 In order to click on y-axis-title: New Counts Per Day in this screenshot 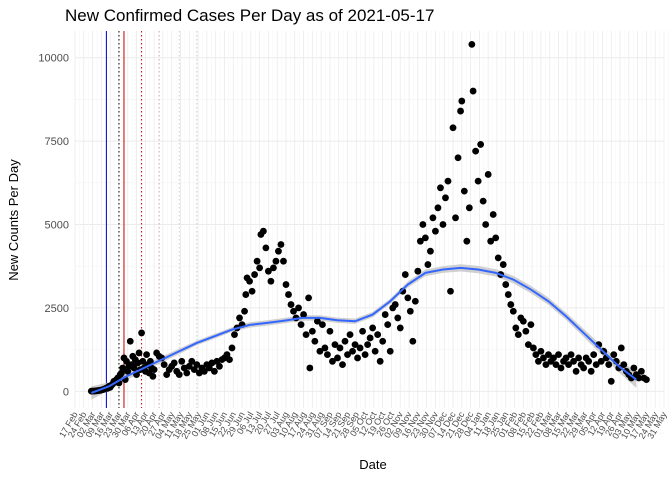, I will do `click(13, 220)`.